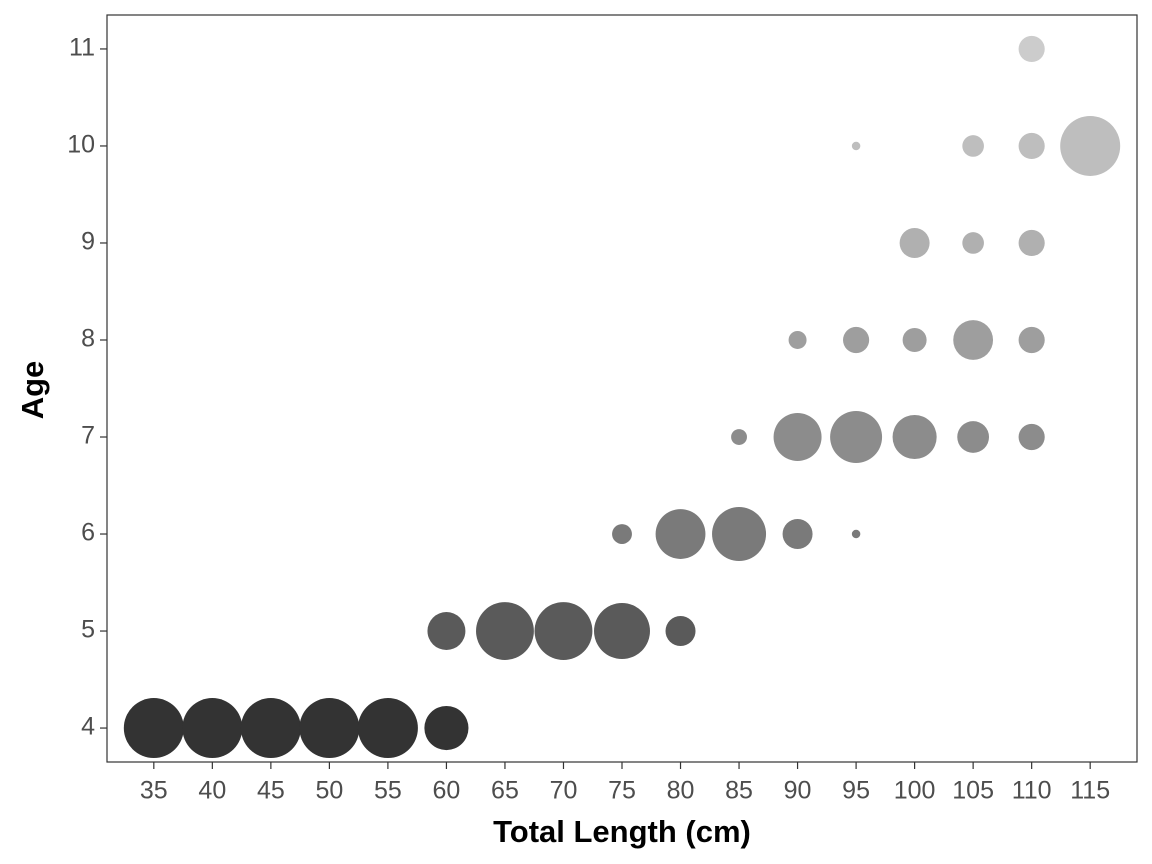  Describe the element at coordinates (88, 242) in the screenshot. I see `y-tick-label: 9` at that location.